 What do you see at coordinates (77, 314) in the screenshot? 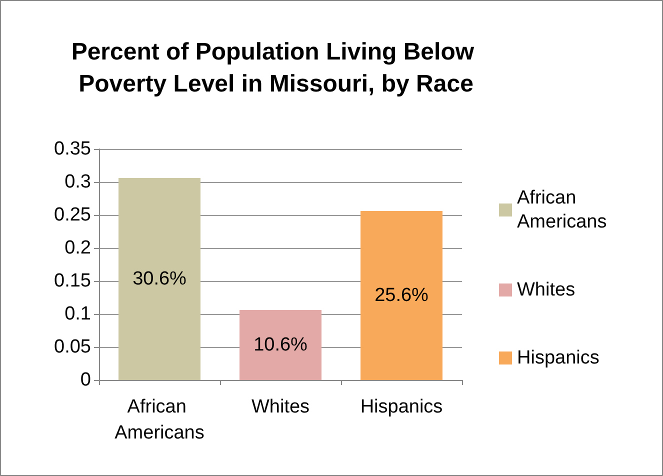
I see `y-tick-label: 0.1` at bounding box center [77, 314].